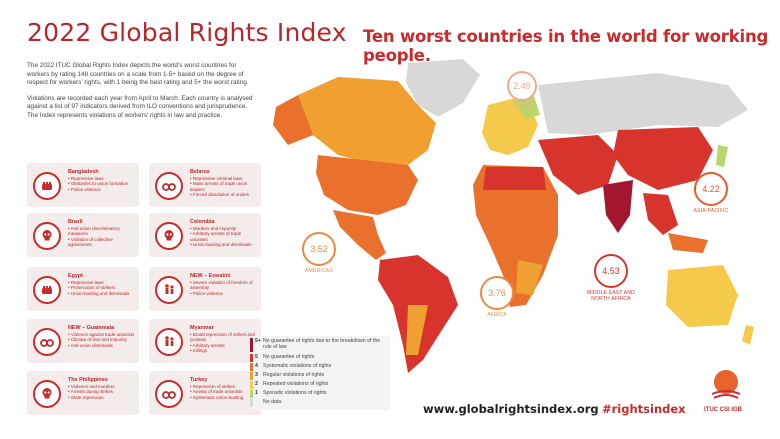 The width and height of the screenshot is (780, 439). I want to click on violation-item: Repressive criminal laws, so click(224, 178).